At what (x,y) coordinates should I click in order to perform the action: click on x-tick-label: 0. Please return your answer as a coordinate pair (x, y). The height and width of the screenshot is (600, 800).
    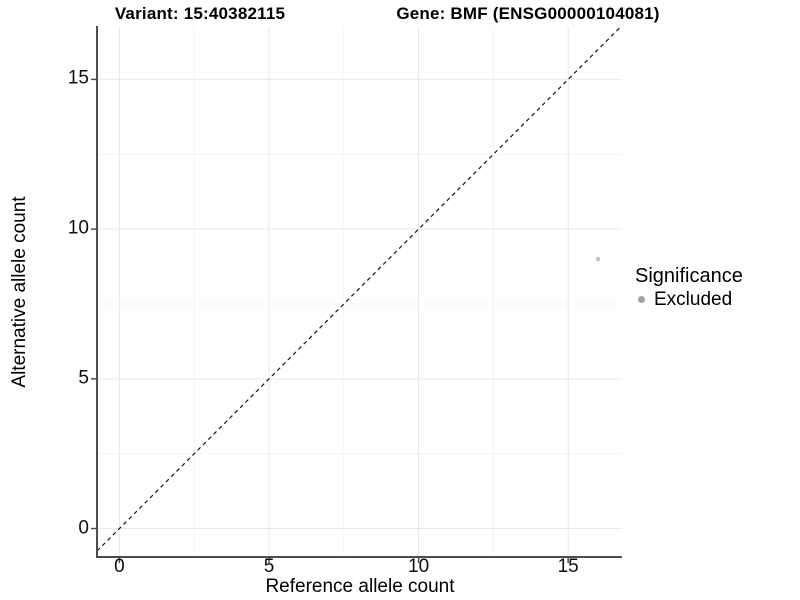
    Looking at the image, I should click on (119, 566).